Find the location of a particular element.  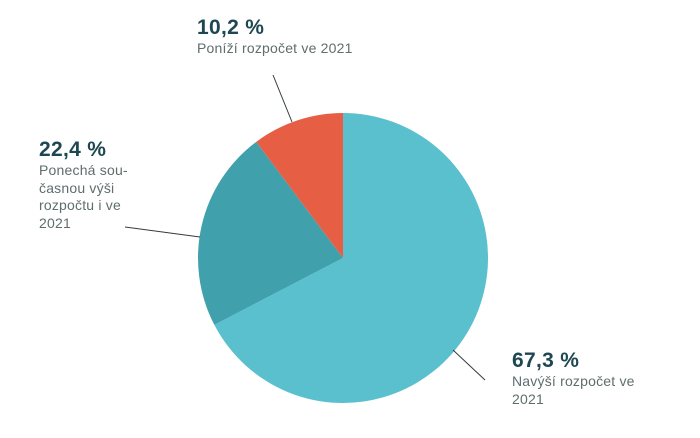

callout-navysi-desc: Navýší rozpočet ve 2021 is located at coordinates (573, 390).